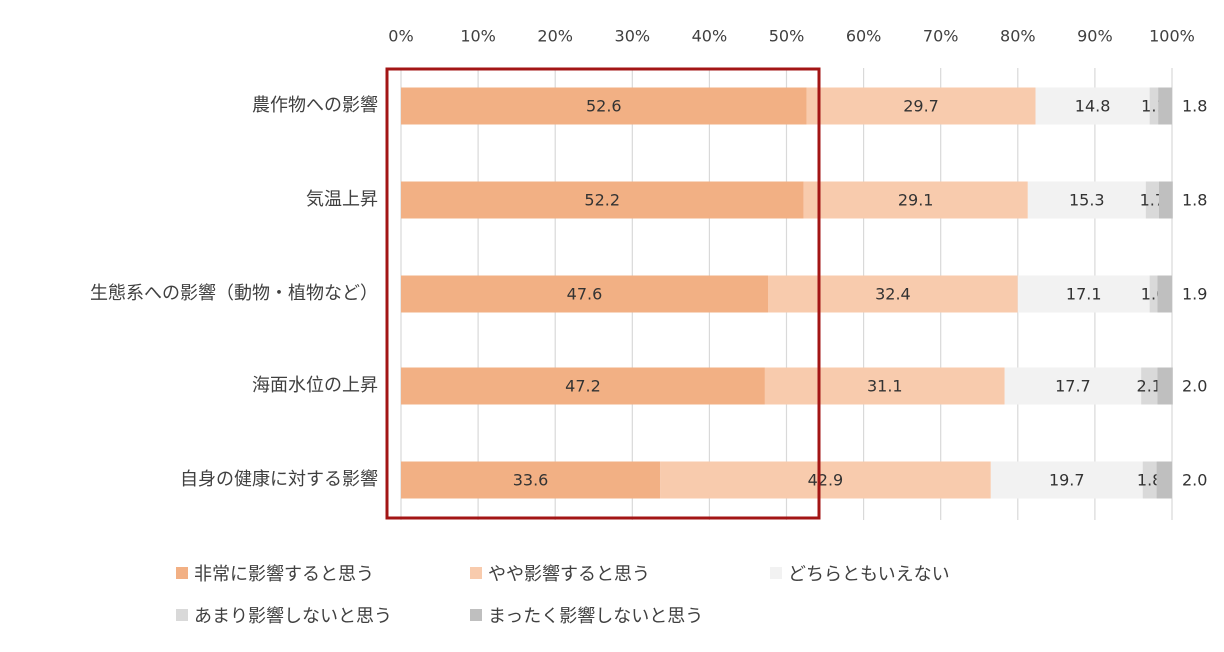  I want to click on x-tick-label: 50%, so click(787, 36).